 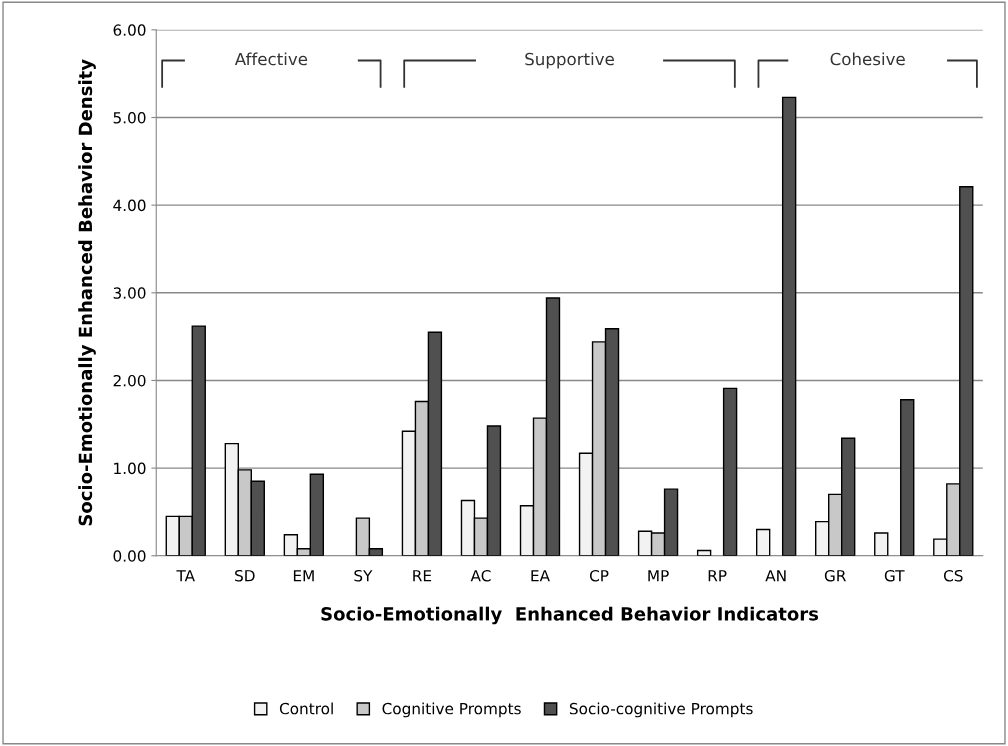 I want to click on annotation: Supportive, so click(x=569, y=60).